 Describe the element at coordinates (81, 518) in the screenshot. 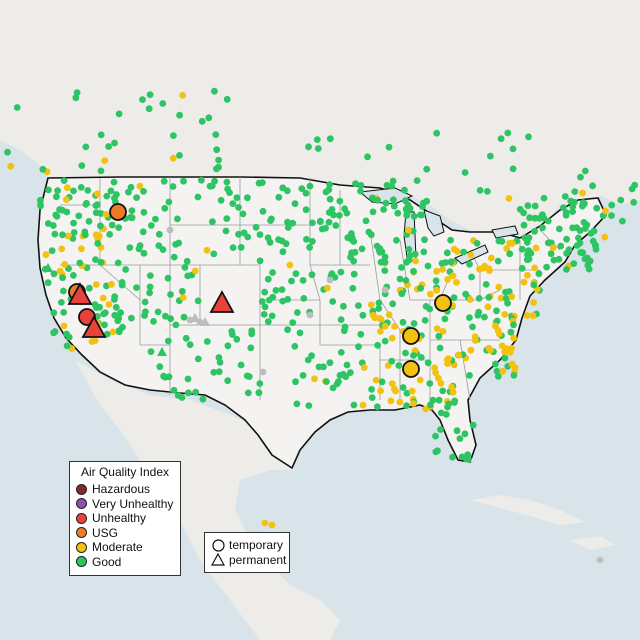

I see `legend-swatch-unhealthy` at that location.